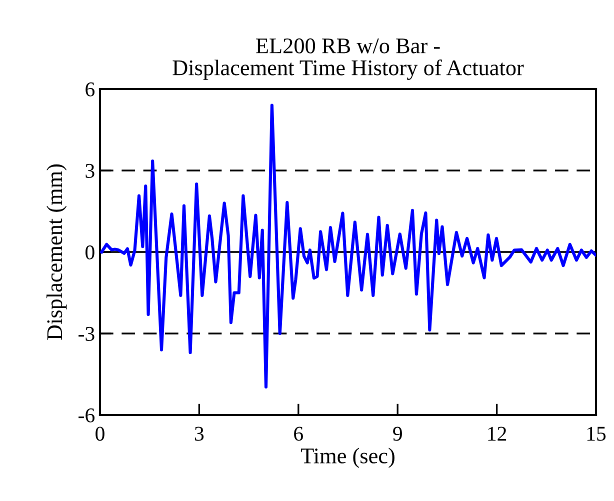 The width and height of the screenshot is (614, 501). Describe the element at coordinates (90, 252) in the screenshot. I see `y-tick-label: 0` at that location.